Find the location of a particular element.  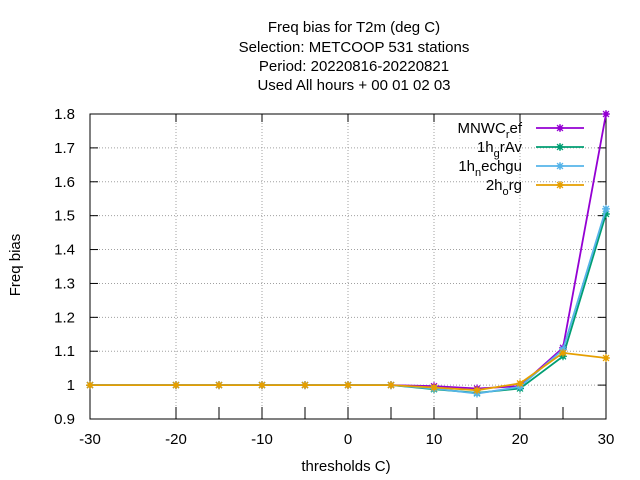

legend-entry-3: 1hnechgu is located at coordinates (521, 168).